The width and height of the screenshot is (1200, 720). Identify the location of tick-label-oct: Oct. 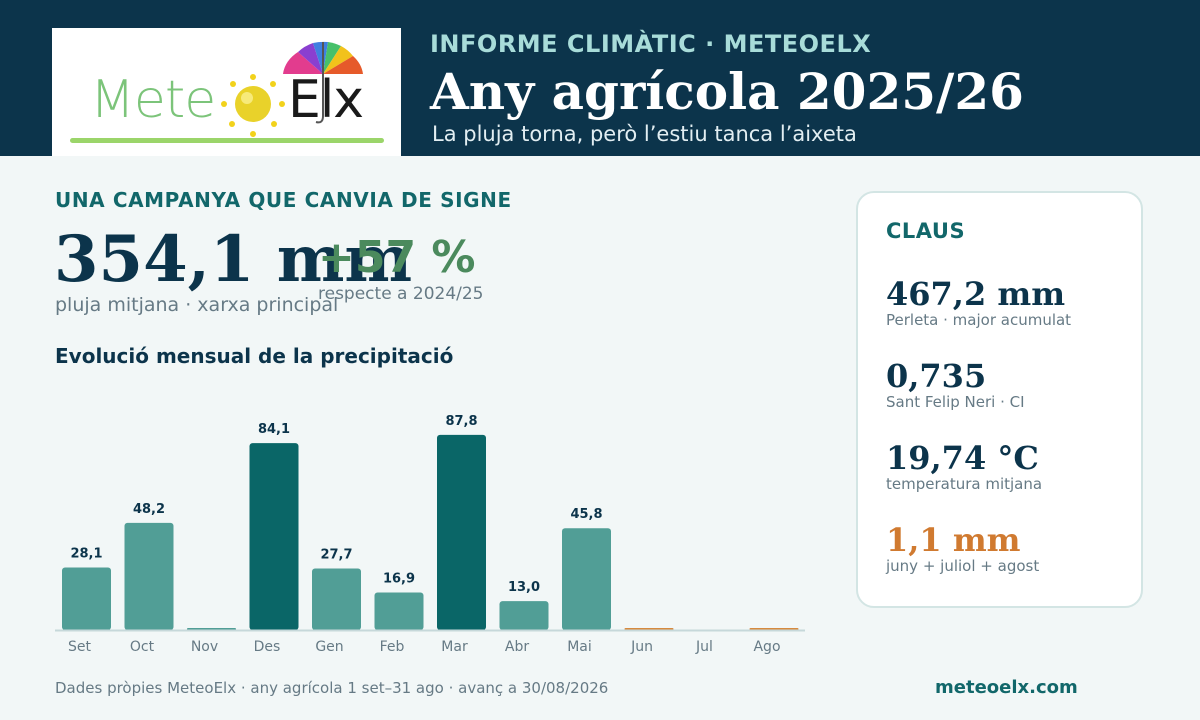
(142, 647).